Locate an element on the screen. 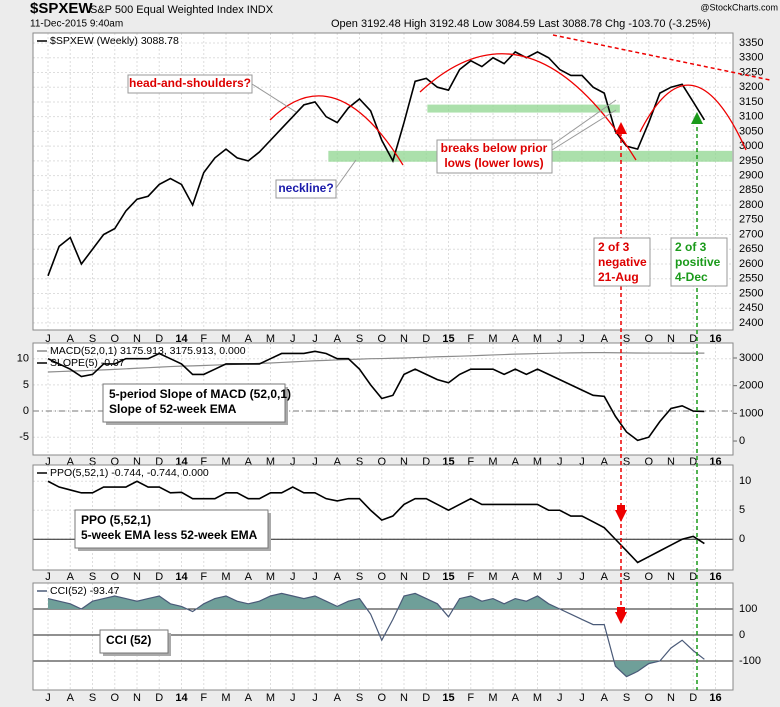  y-tick-label: 3200 is located at coordinates (751, 87).